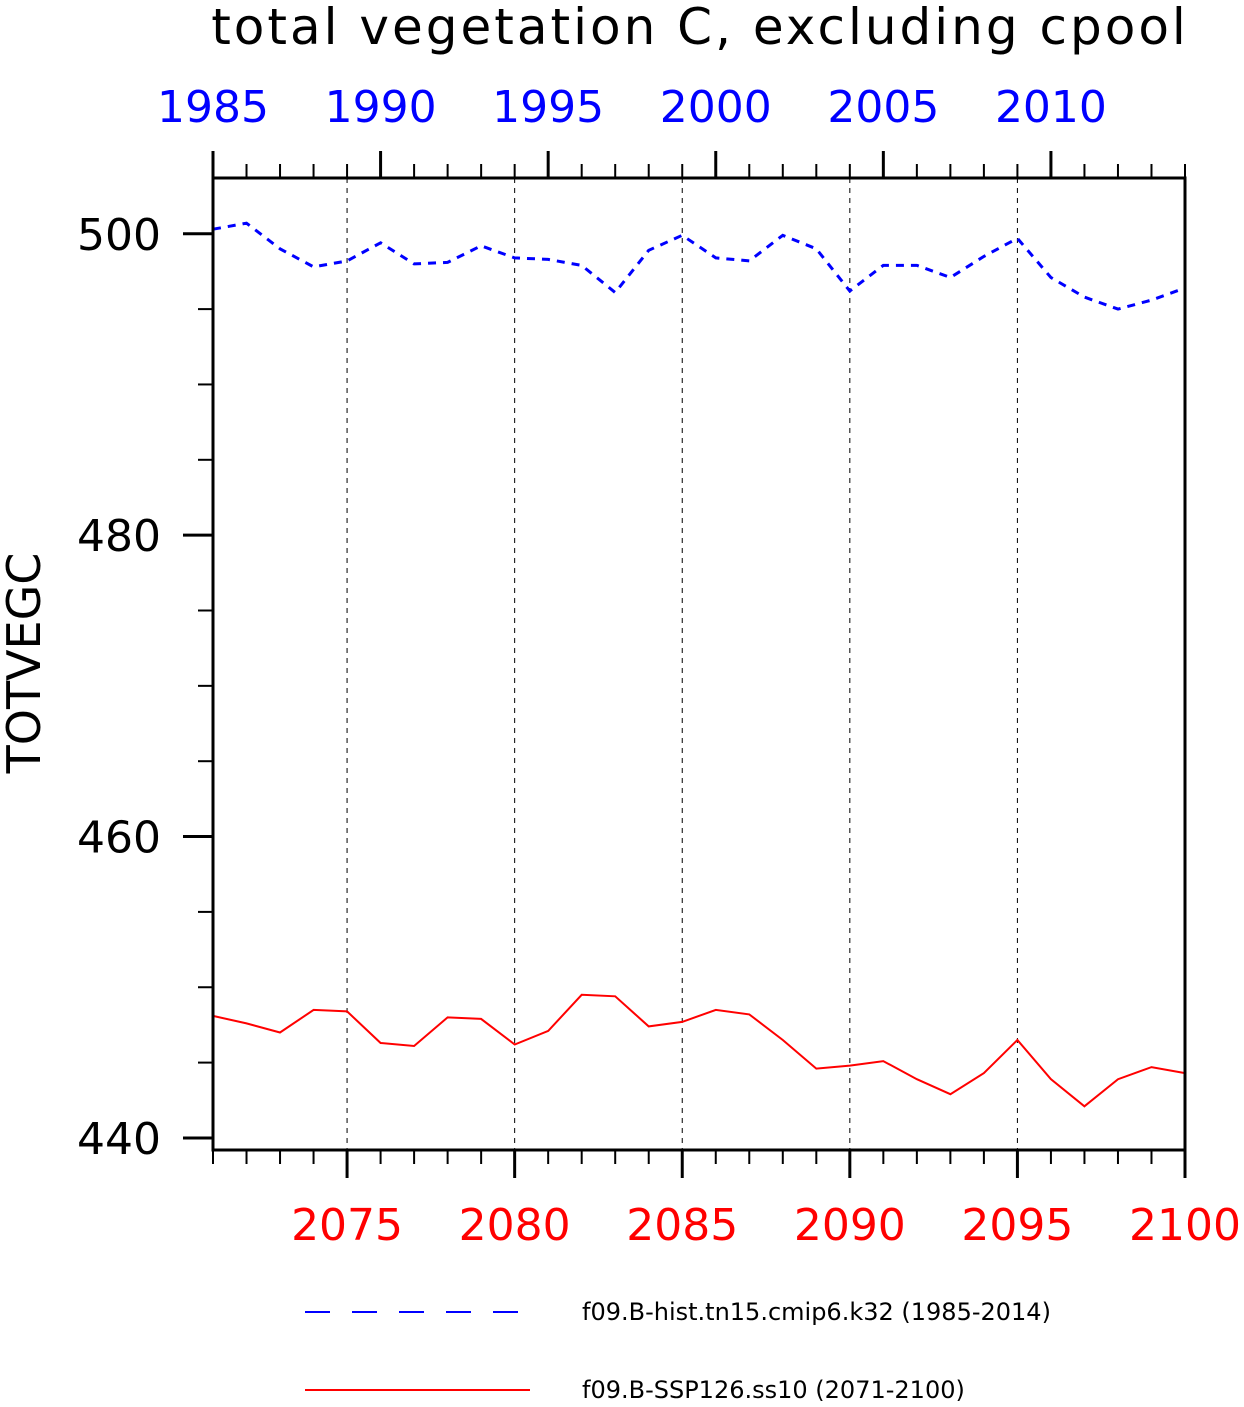  What do you see at coordinates (119, 1139) in the screenshot?
I see `y-tick-label: 440` at bounding box center [119, 1139].